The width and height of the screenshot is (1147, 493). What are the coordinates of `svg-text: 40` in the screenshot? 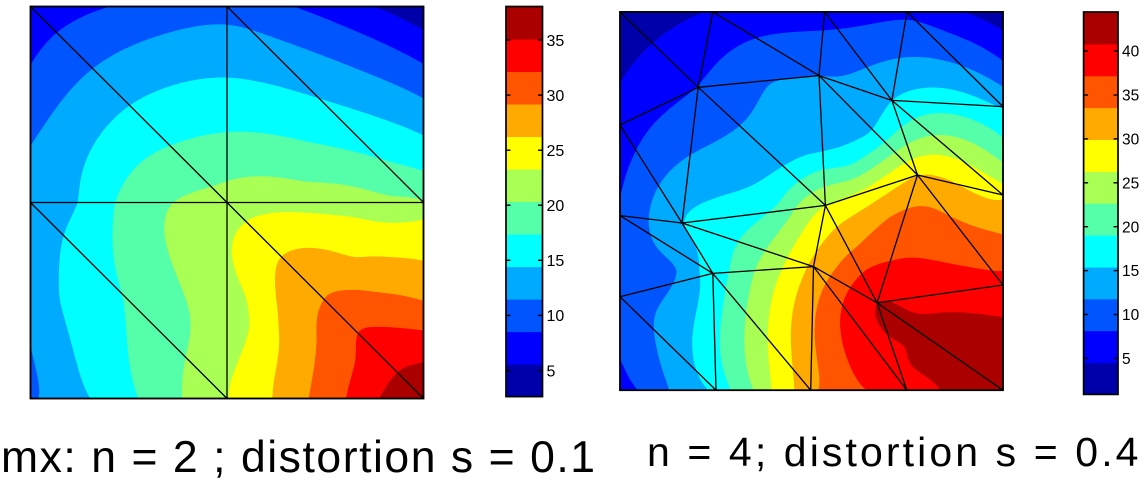 It's located at (1131, 52).